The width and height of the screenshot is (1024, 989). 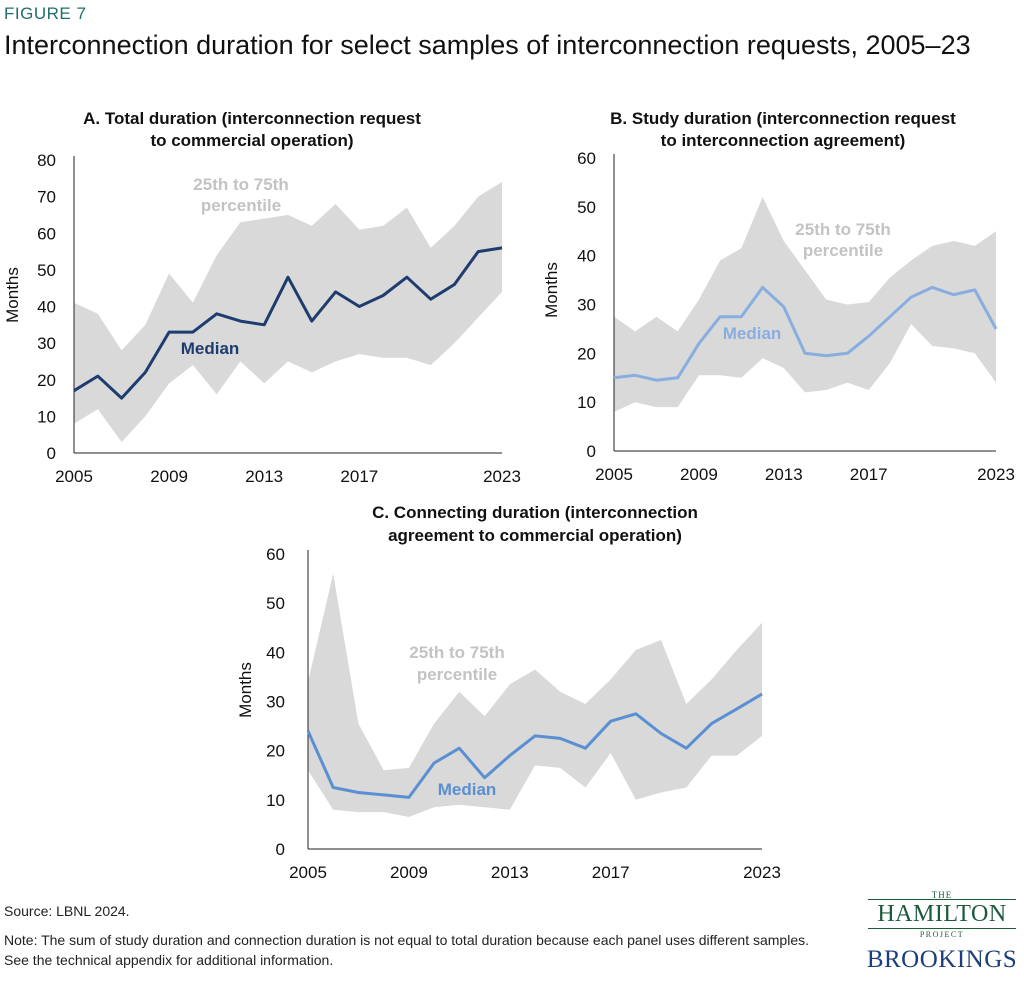 I want to click on panel-c-band-label-line-2: percentile, so click(x=457, y=674).